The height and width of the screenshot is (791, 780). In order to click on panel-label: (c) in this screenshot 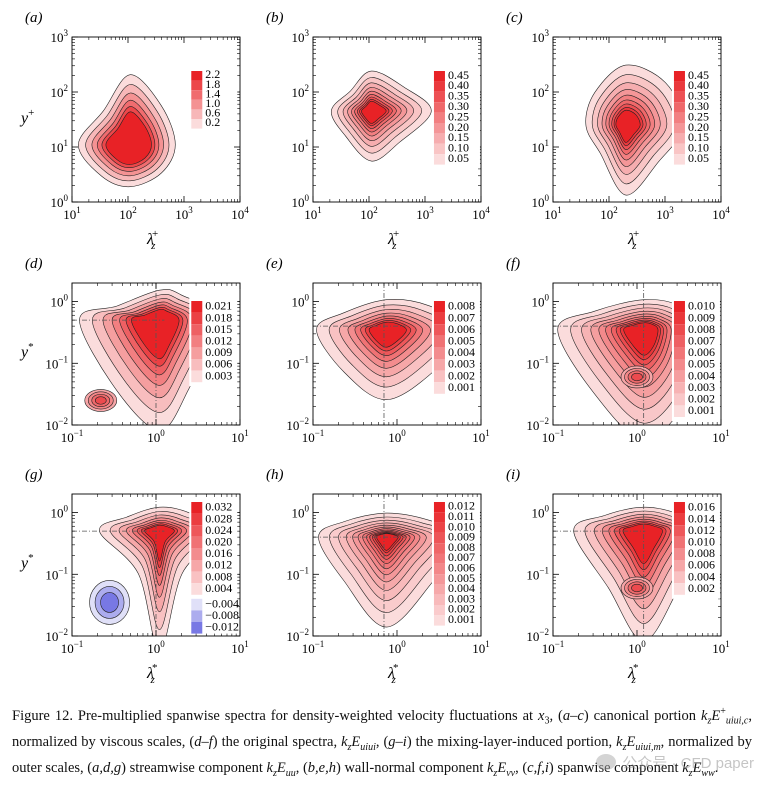, I will do `click(514, 18)`.